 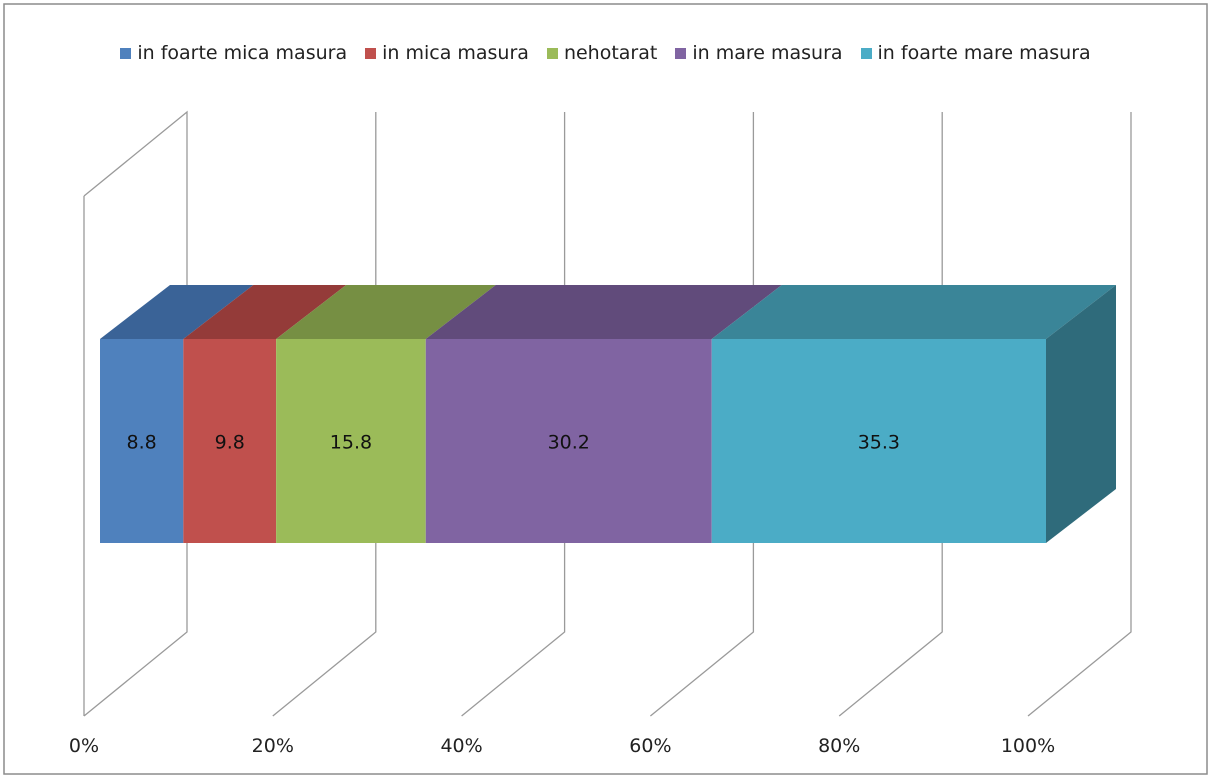 I want to click on data-label-0: 8.8, so click(x=142, y=443).